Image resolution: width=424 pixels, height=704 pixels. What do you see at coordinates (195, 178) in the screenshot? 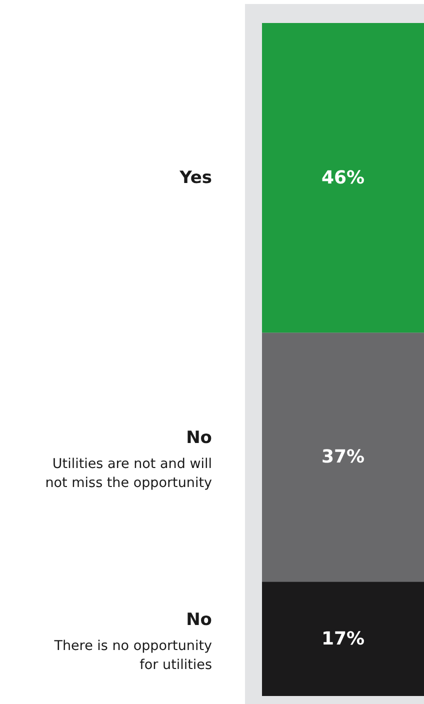
I see `text: Yes` at bounding box center [195, 178].